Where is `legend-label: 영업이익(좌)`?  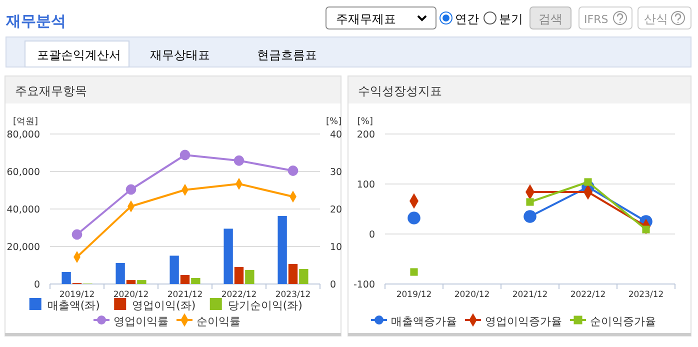 legend-label: 영업이익(좌) is located at coordinates (164, 305).